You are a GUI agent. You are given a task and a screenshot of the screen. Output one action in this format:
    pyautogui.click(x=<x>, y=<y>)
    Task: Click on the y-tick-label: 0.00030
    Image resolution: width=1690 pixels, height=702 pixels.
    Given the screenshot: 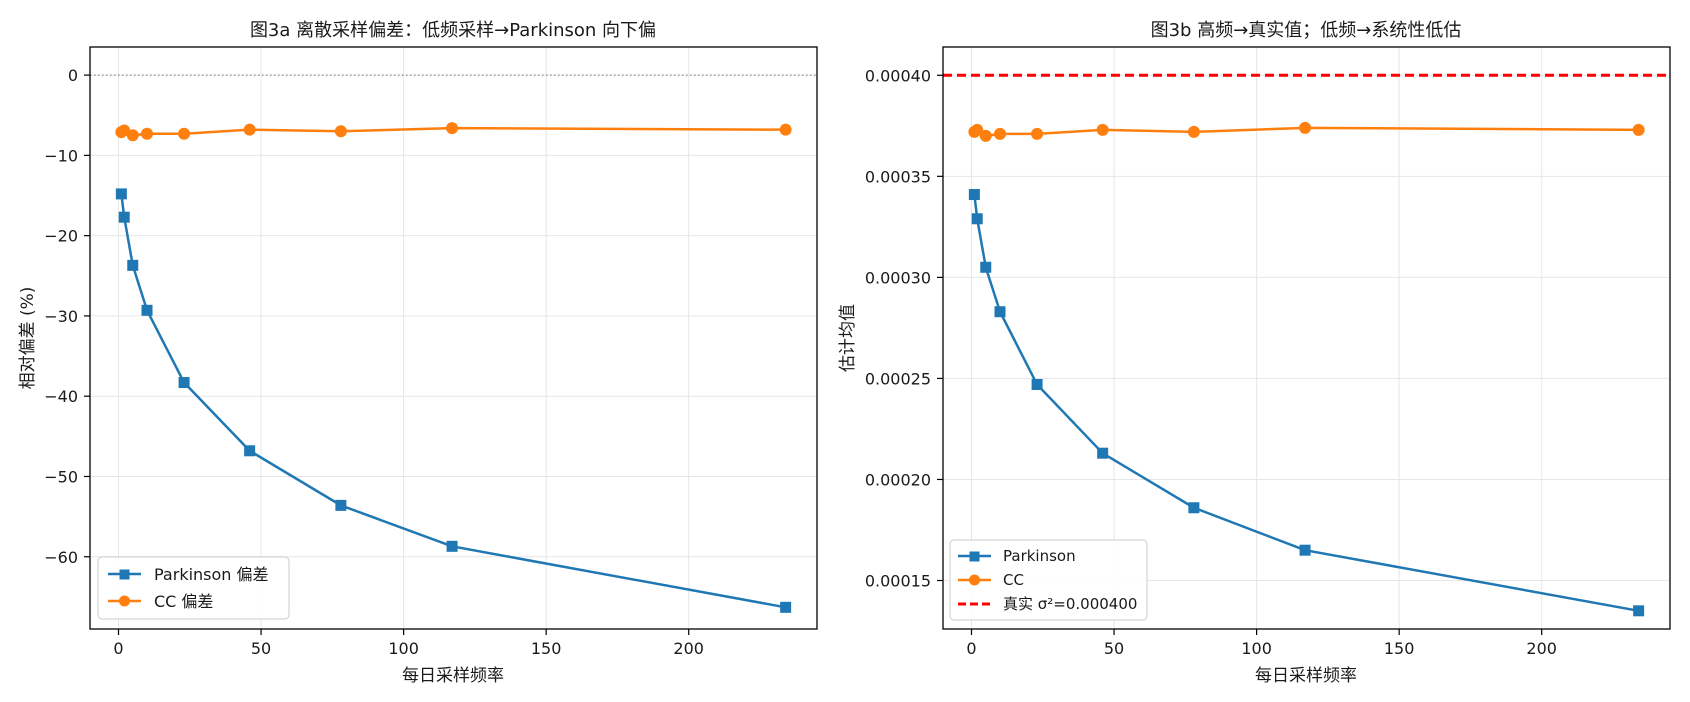 What is the action you would take?
    pyautogui.click(x=898, y=277)
    